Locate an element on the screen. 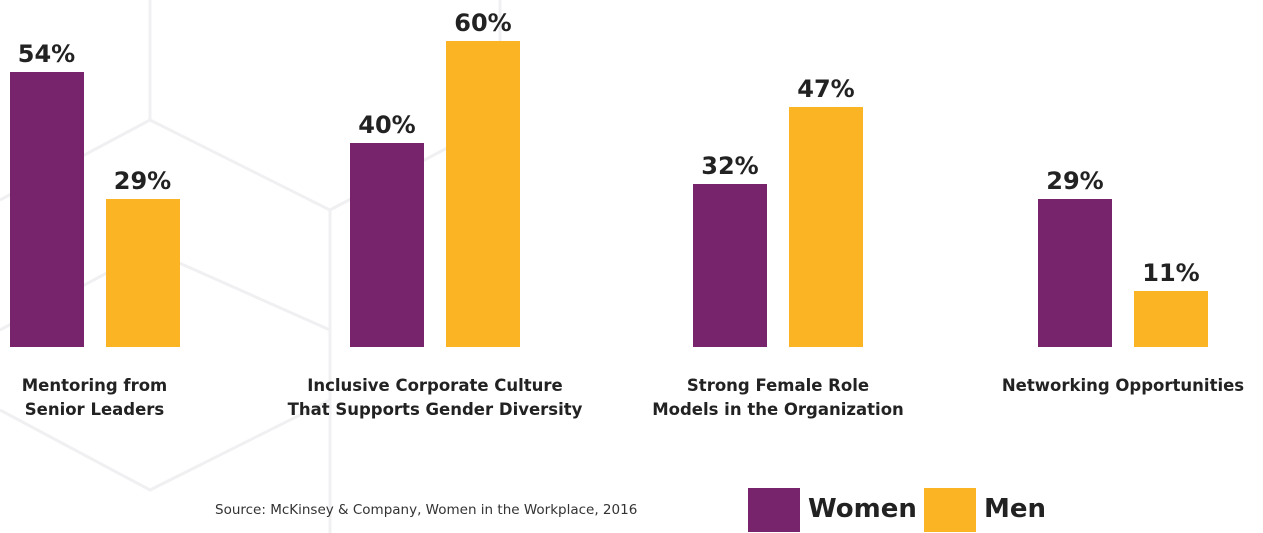 The height and width of the screenshot is (533, 1263). value-label: 47% is located at coordinates (826, 89).